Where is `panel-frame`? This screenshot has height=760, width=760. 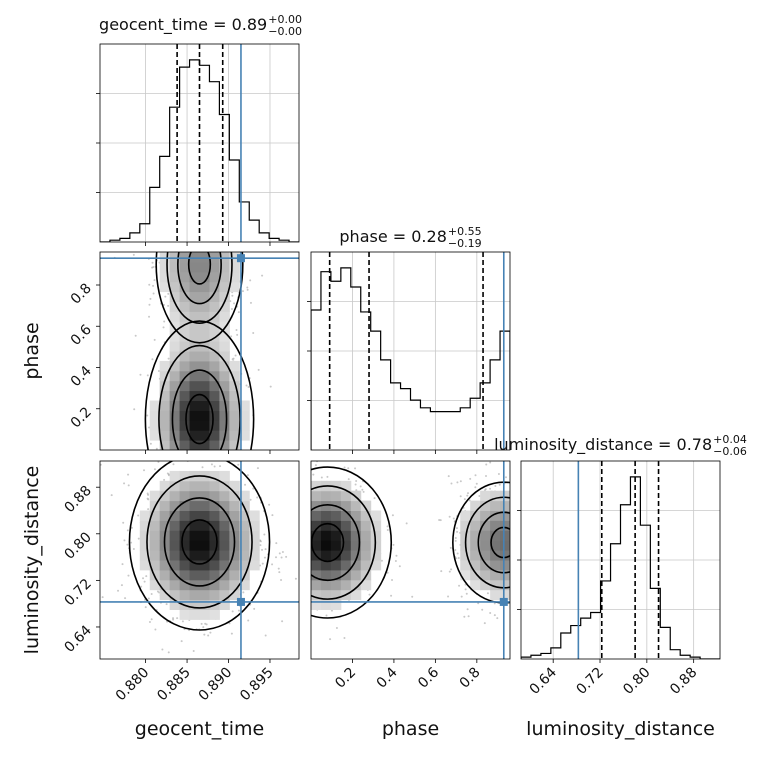 panel-frame is located at coordinates (199, 560).